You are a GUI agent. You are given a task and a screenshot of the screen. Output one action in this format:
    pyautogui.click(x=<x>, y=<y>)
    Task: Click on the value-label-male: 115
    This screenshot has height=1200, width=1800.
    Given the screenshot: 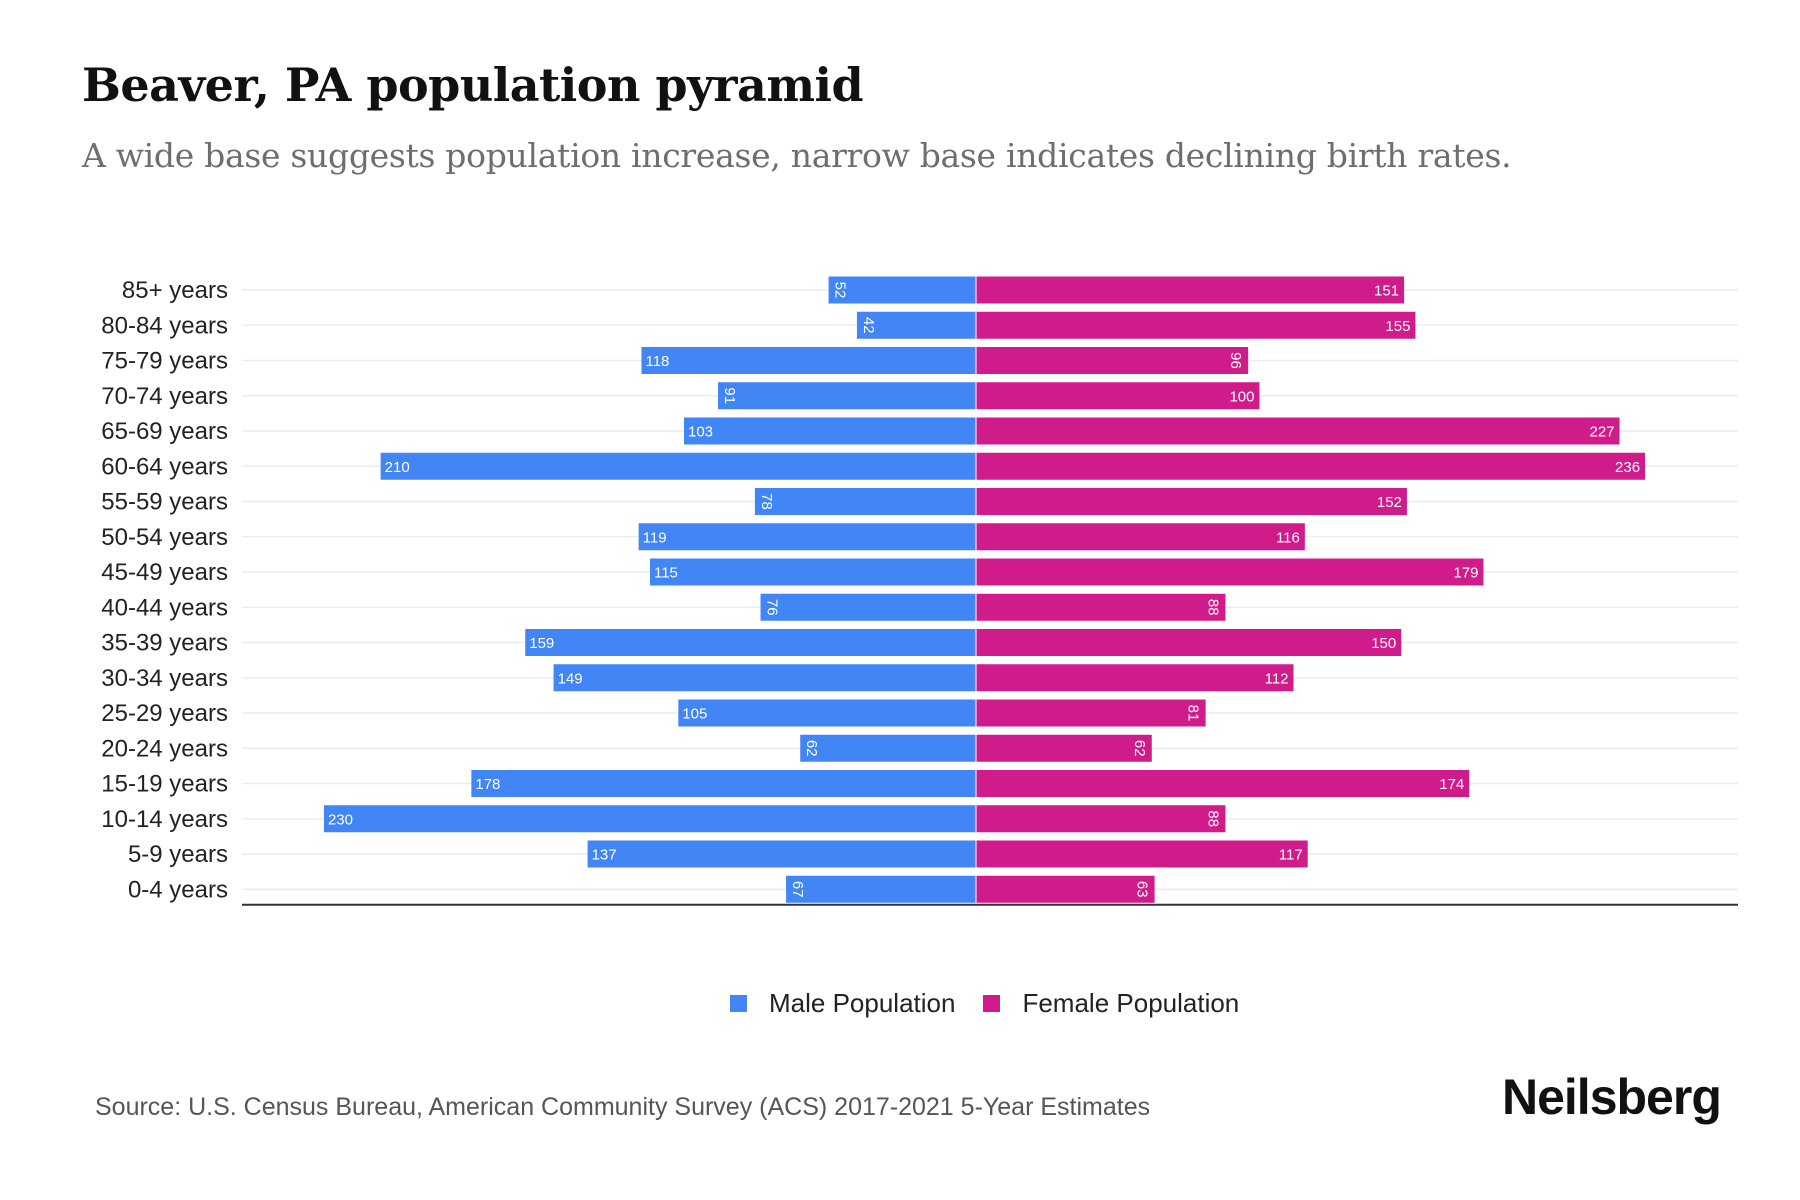 What is the action you would take?
    pyautogui.click(x=666, y=573)
    